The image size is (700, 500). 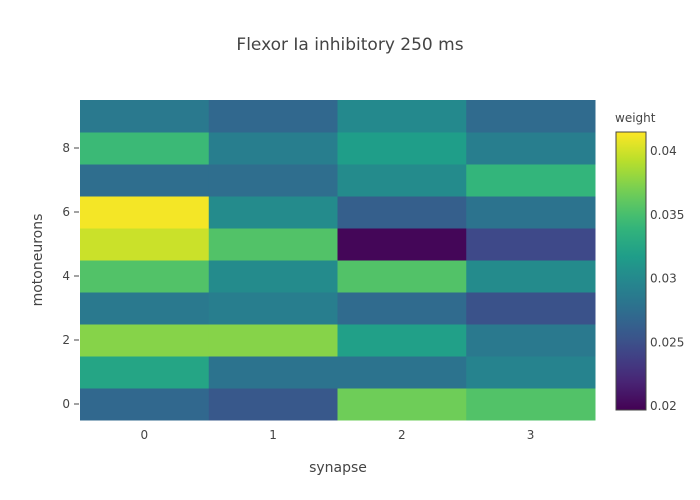 What do you see at coordinates (66, 212) in the screenshot?
I see `y-tick-label: 6` at bounding box center [66, 212].